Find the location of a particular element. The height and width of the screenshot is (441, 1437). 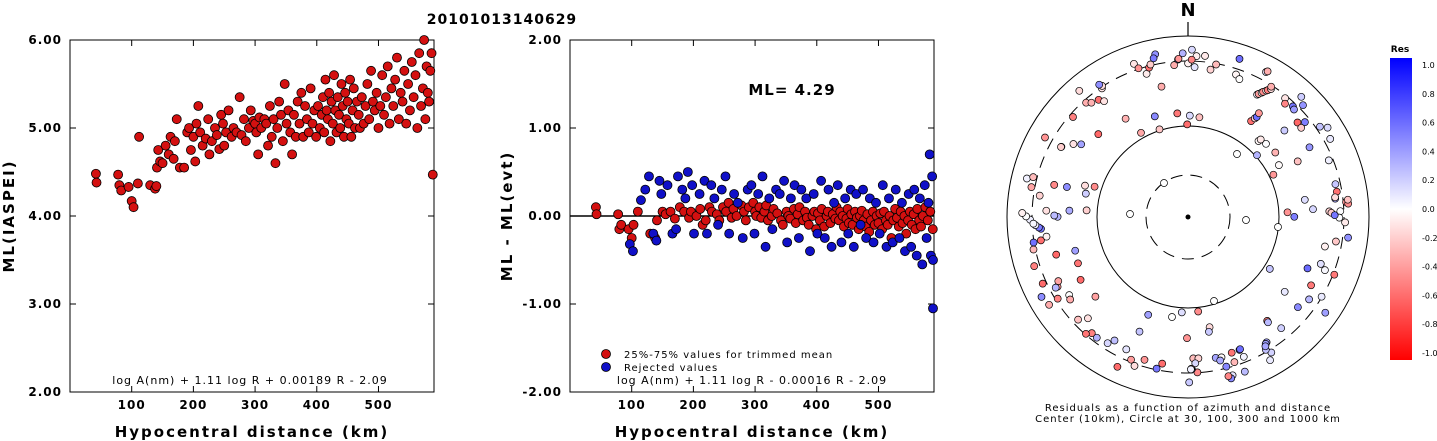

epicenter-marker is located at coordinates (1188, 217).